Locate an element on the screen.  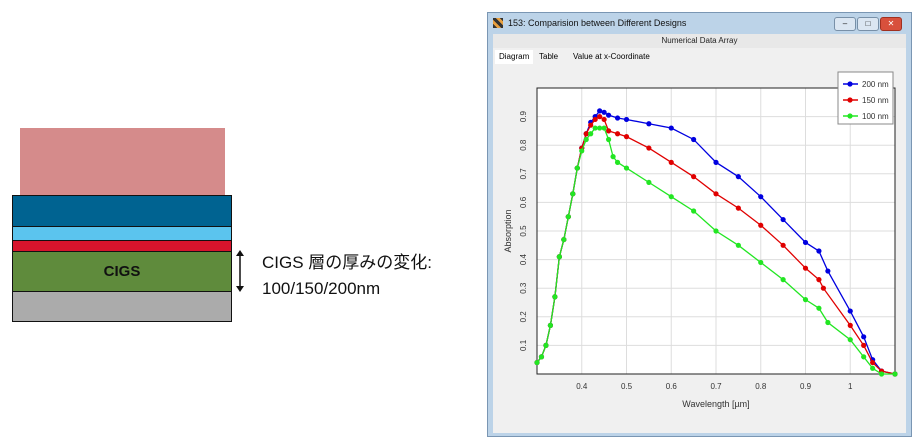
legend-label: 100 nm is located at coordinates (875, 116).